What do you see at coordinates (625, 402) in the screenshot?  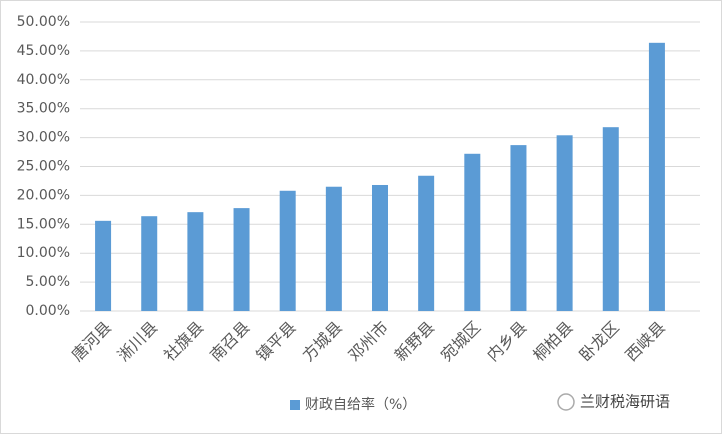 I see `watermark-text: 兰财税海研语` at bounding box center [625, 402].